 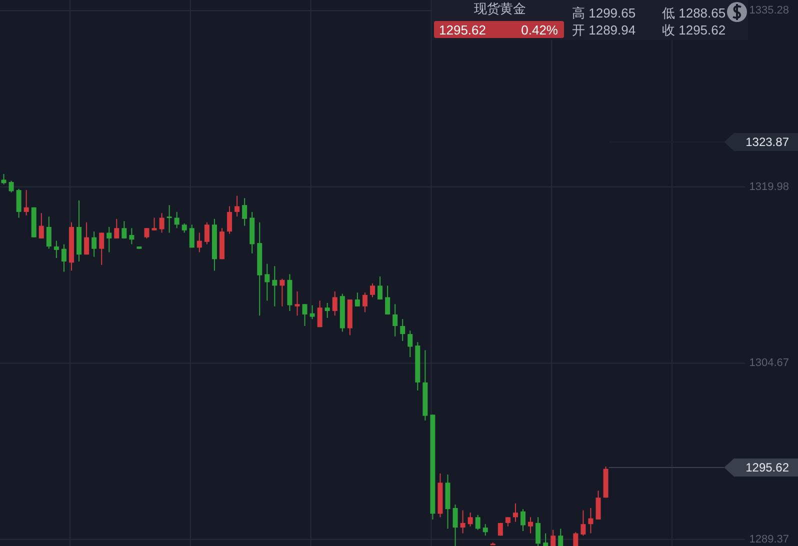 What do you see at coordinates (768, 467) in the screenshot?
I see `ref-line-label: 1295.62` at bounding box center [768, 467].